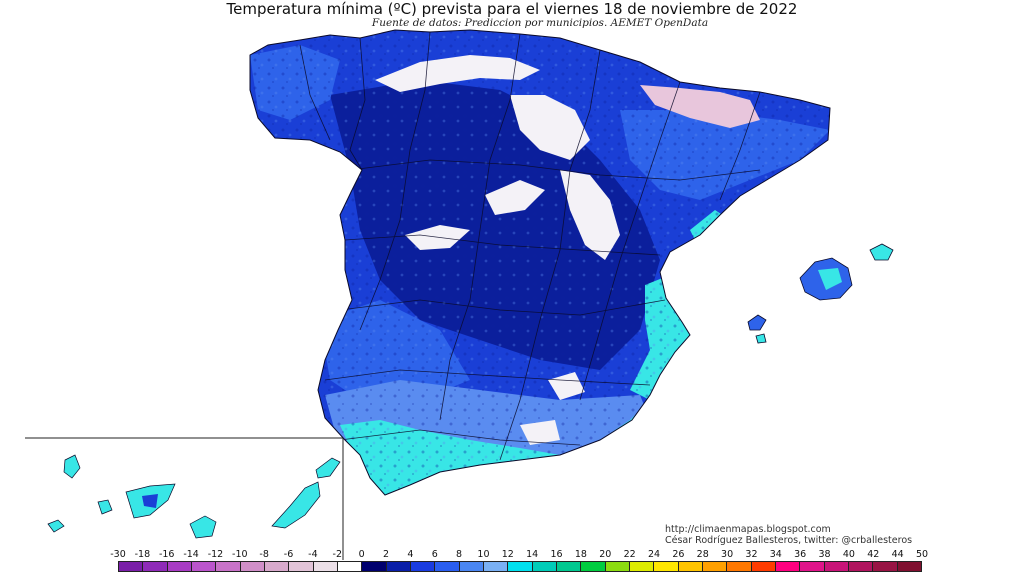 Image resolution: width=1024 pixels, height=576 pixels. I want to click on color-legend, so click(520, 566).